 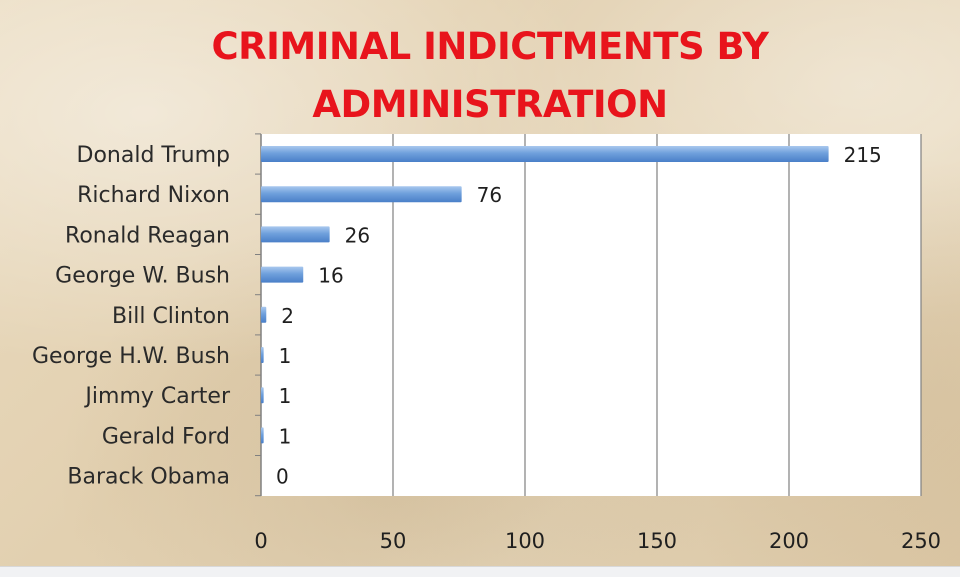 What do you see at coordinates (153, 195) in the screenshot?
I see `category-label: Richard Nixon` at bounding box center [153, 195].